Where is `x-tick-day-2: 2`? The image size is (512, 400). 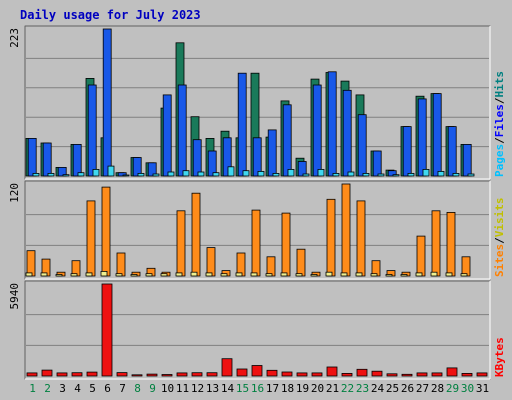
x-tick-day-2: 2 is located at coordinates (47, 388).